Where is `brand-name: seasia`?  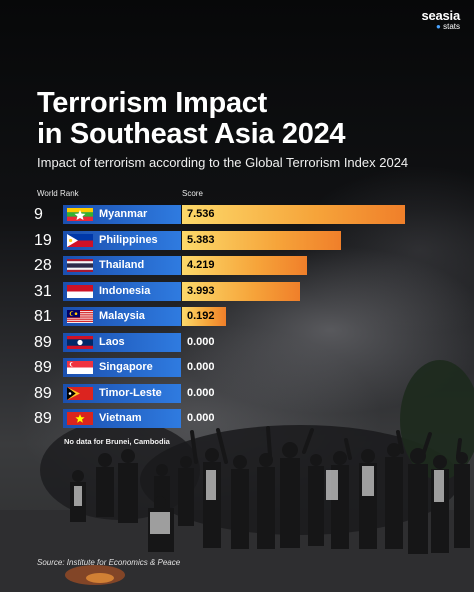
brand-name: seasia is located at coordinates (440, 15).